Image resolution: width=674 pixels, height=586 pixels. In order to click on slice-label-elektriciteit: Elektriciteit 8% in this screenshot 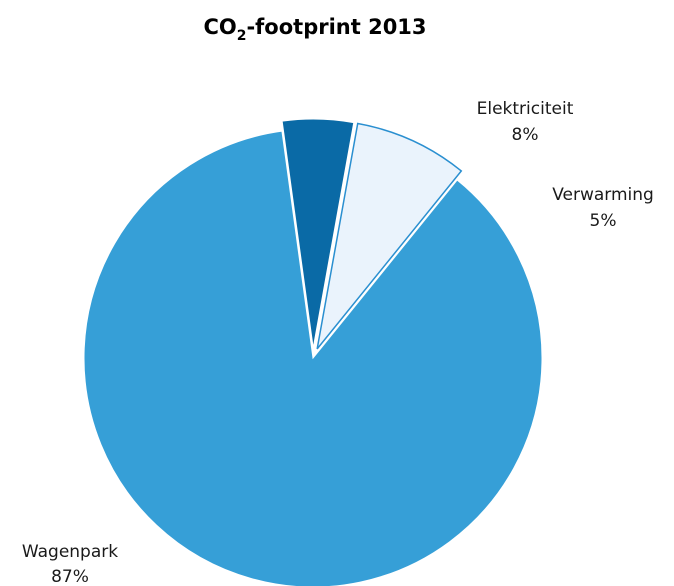, I will do `click(525, 122)`.